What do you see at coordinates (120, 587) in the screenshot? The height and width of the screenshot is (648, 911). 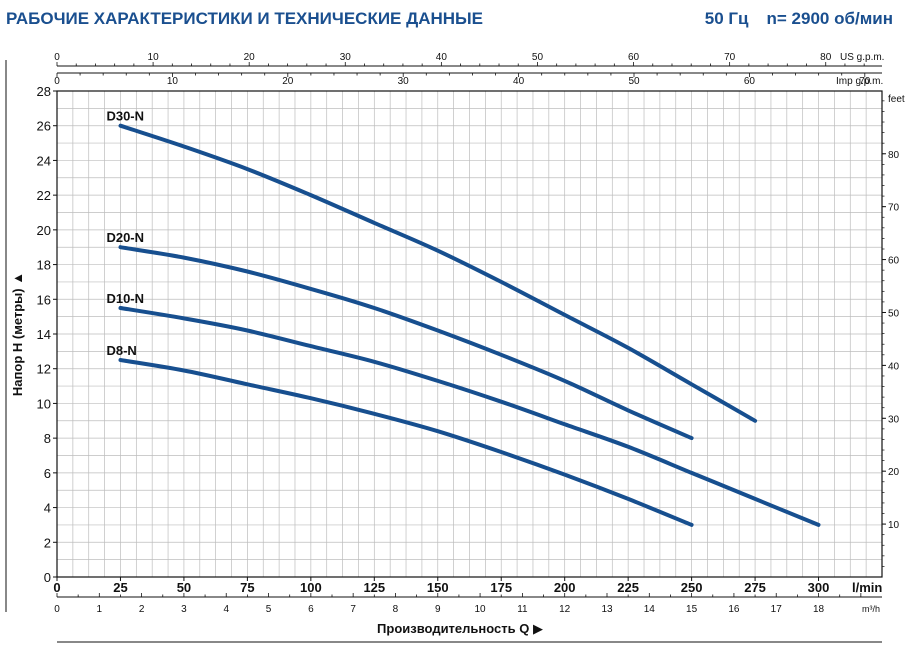 I see `x-tick-label: 25` at bounding box center [120, 587].